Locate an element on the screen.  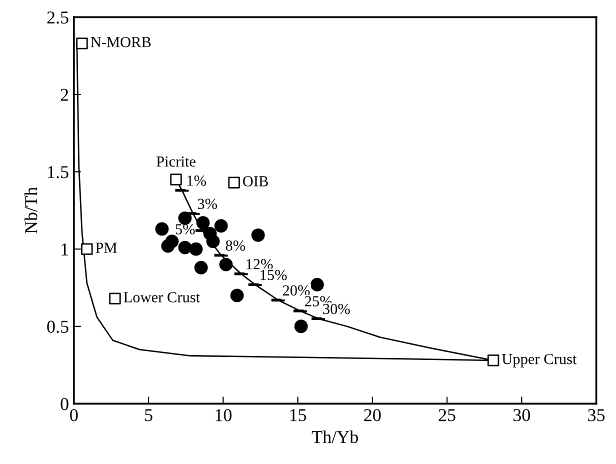
y-axis-title: Nb/Th is located at coordinates (31, 210).